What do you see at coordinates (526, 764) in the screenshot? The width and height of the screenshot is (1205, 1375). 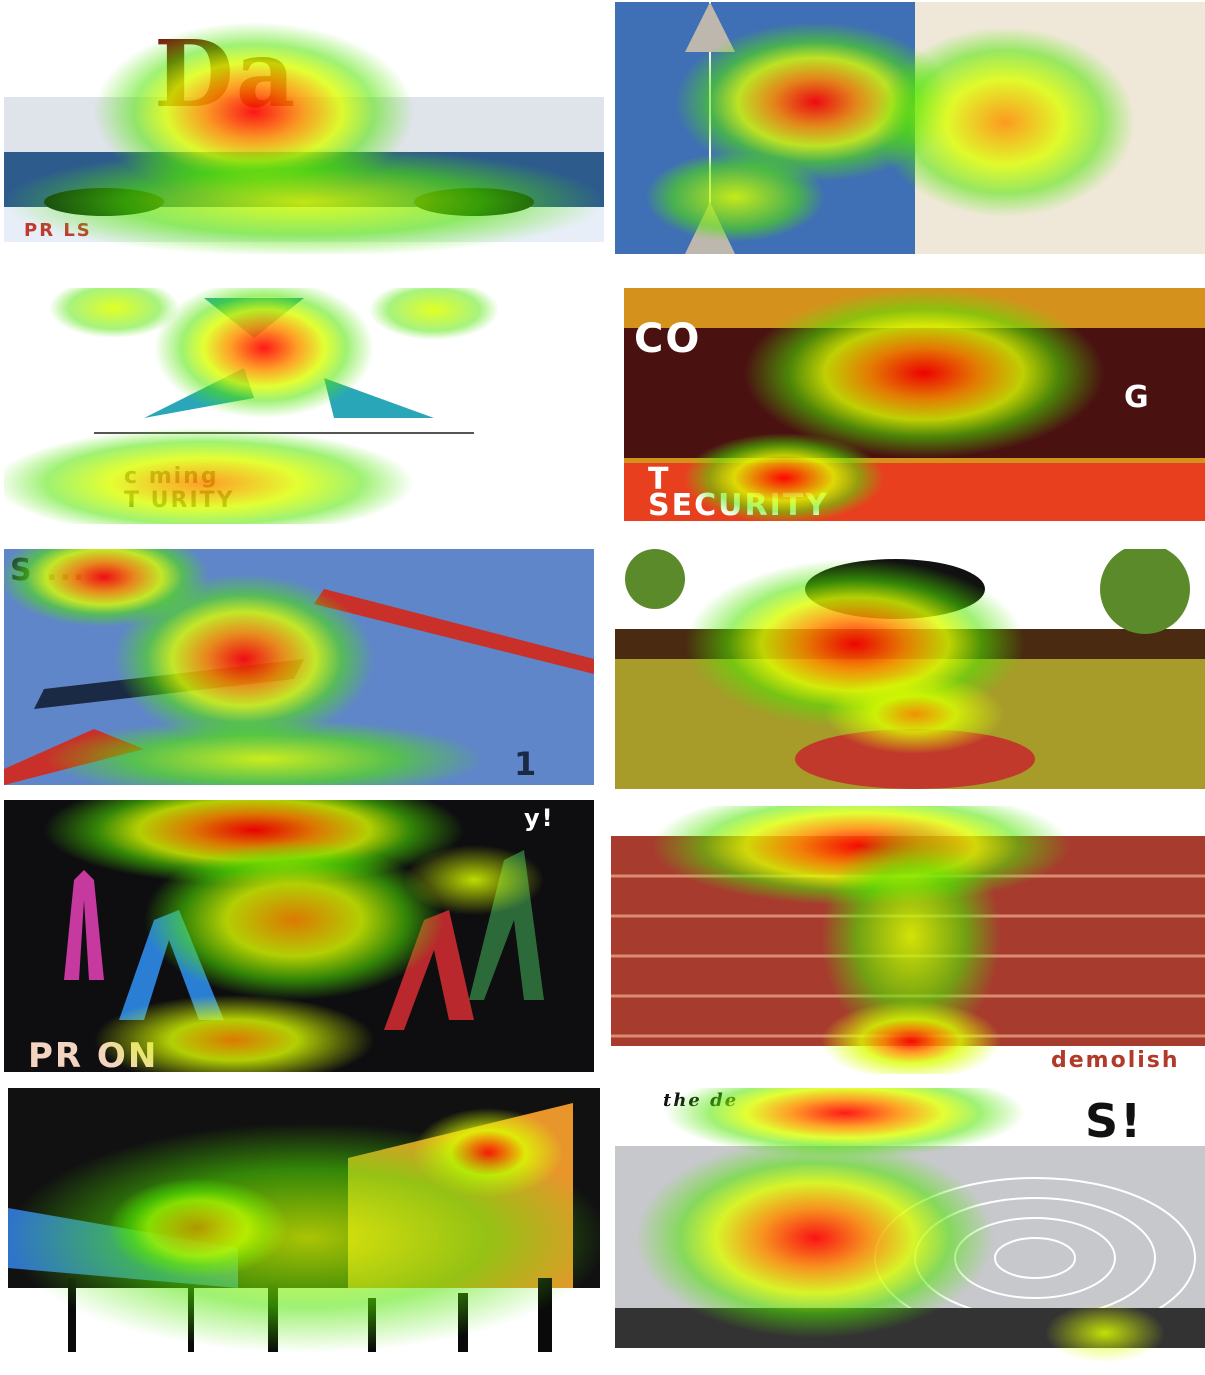 I see `poster-5-bottom-text: 1` at bounding box center [526, 764].